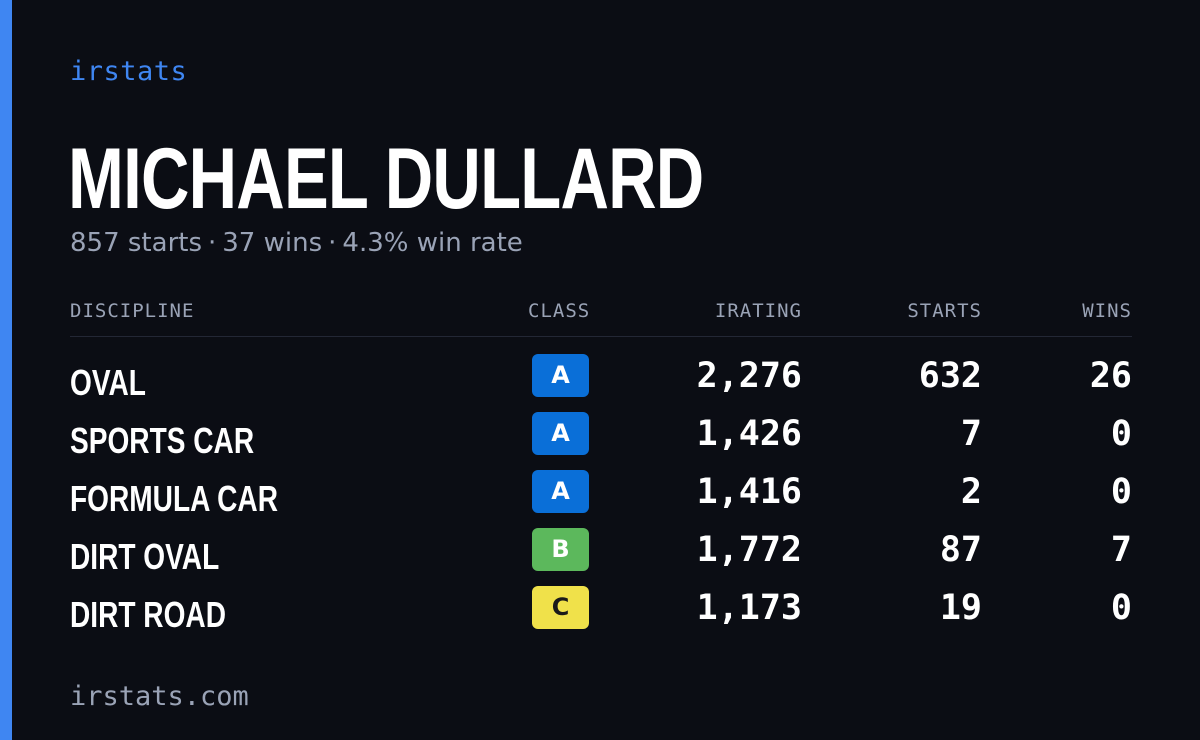 This screenshot has width=1200, height=740. Describe the element at coordinates (1110, 376) in the screenshot. I see `wins-value: 26` at that location.